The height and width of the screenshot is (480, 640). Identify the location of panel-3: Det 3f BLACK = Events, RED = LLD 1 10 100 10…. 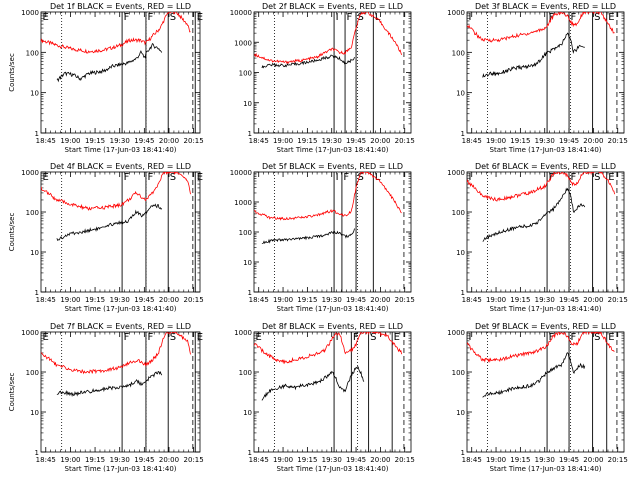
(537, 78).